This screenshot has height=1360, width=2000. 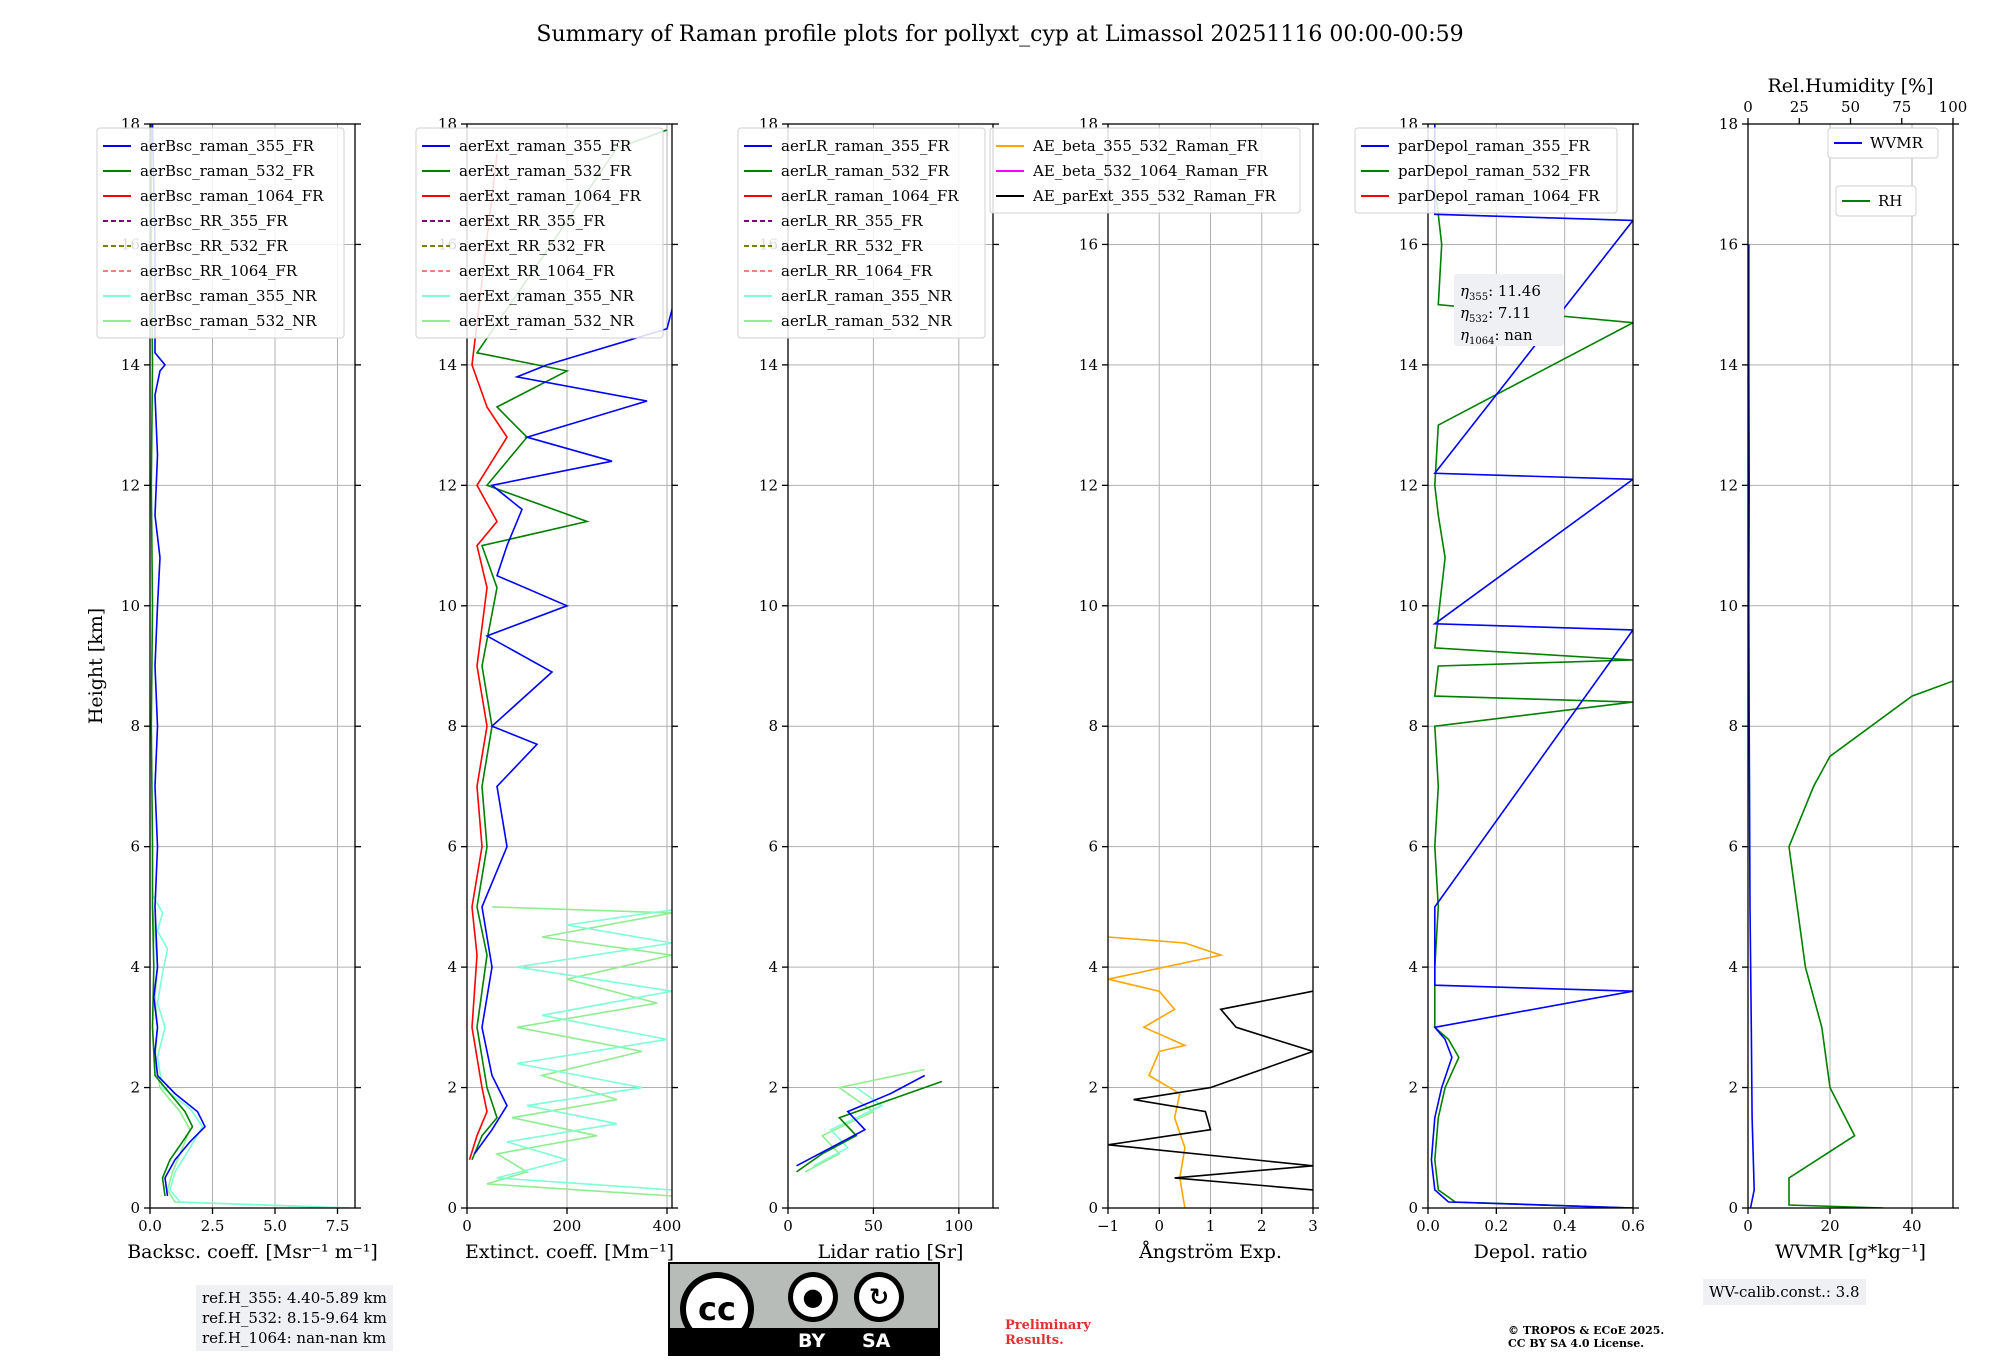 What do you see at coordinates (1496, 1226) in the screenshot?
I see `x-tick-label: 0.2` at bounding box center [1496, 1226].